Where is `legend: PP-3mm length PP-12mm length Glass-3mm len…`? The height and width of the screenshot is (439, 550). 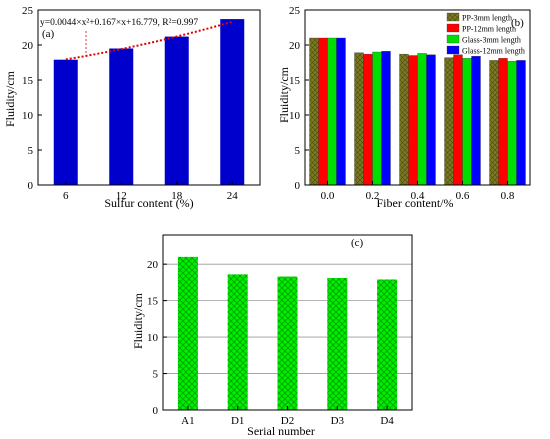 legend: PP-3mm length PP-12mm length Glass-3mm len… is located at coordinates (485, 34).